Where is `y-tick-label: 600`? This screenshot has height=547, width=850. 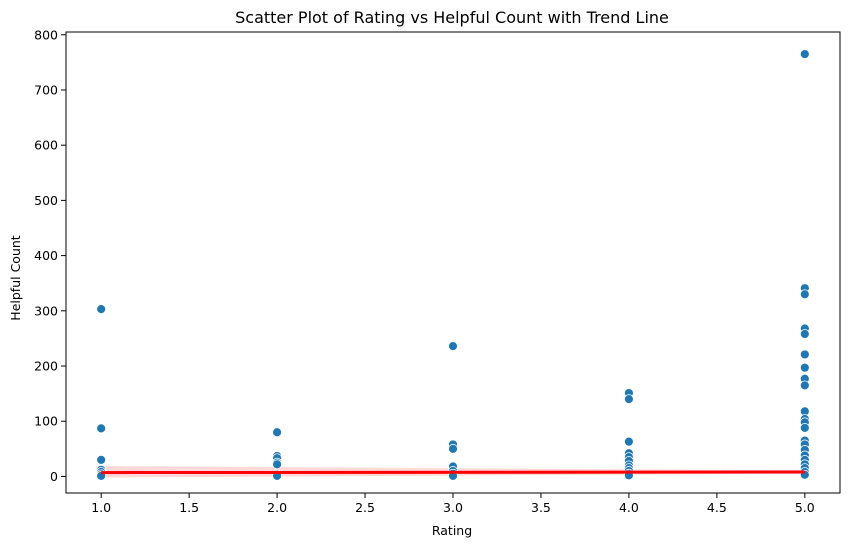
y-tick-label: 600 is located at coordinates (46, 145).